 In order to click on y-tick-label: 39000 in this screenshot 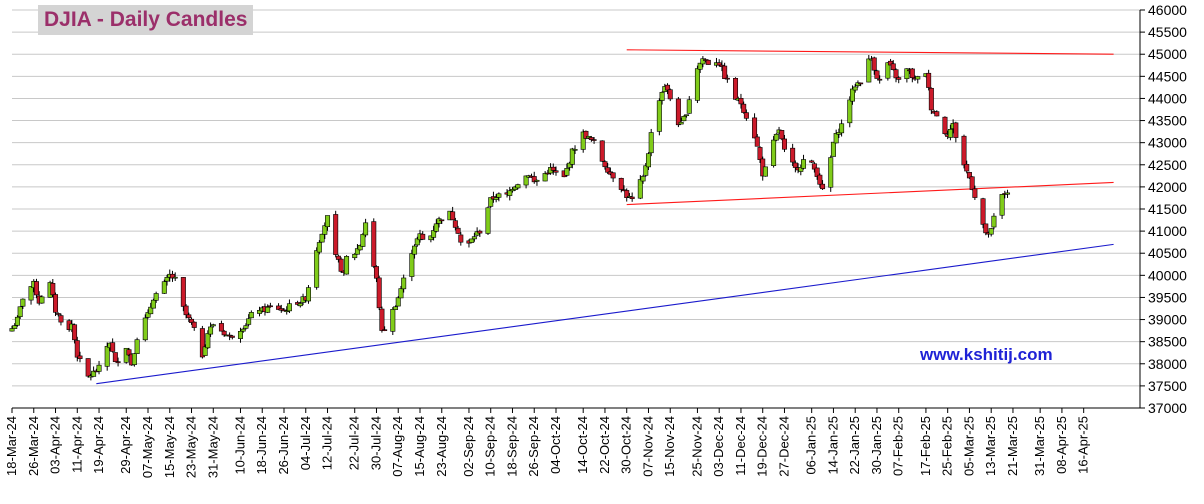, I will do `click(1167, 320)`.